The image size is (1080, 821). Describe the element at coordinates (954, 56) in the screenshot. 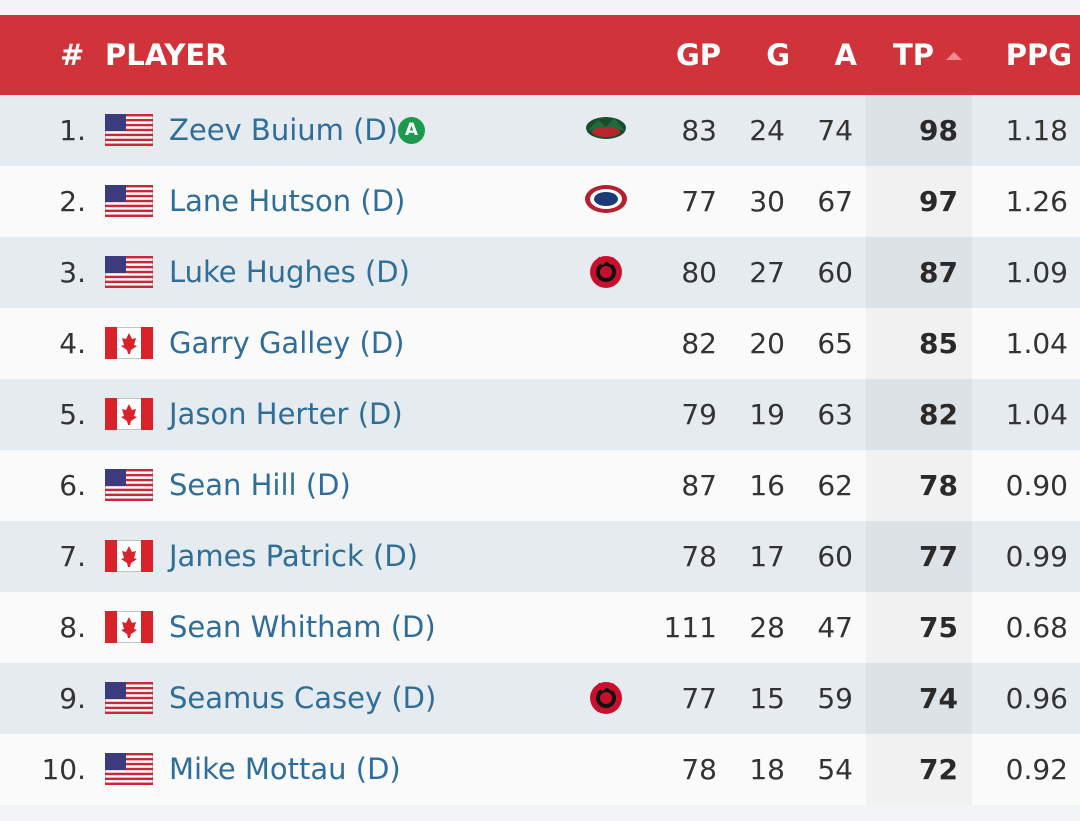

I see `sort-arrow` at that location.